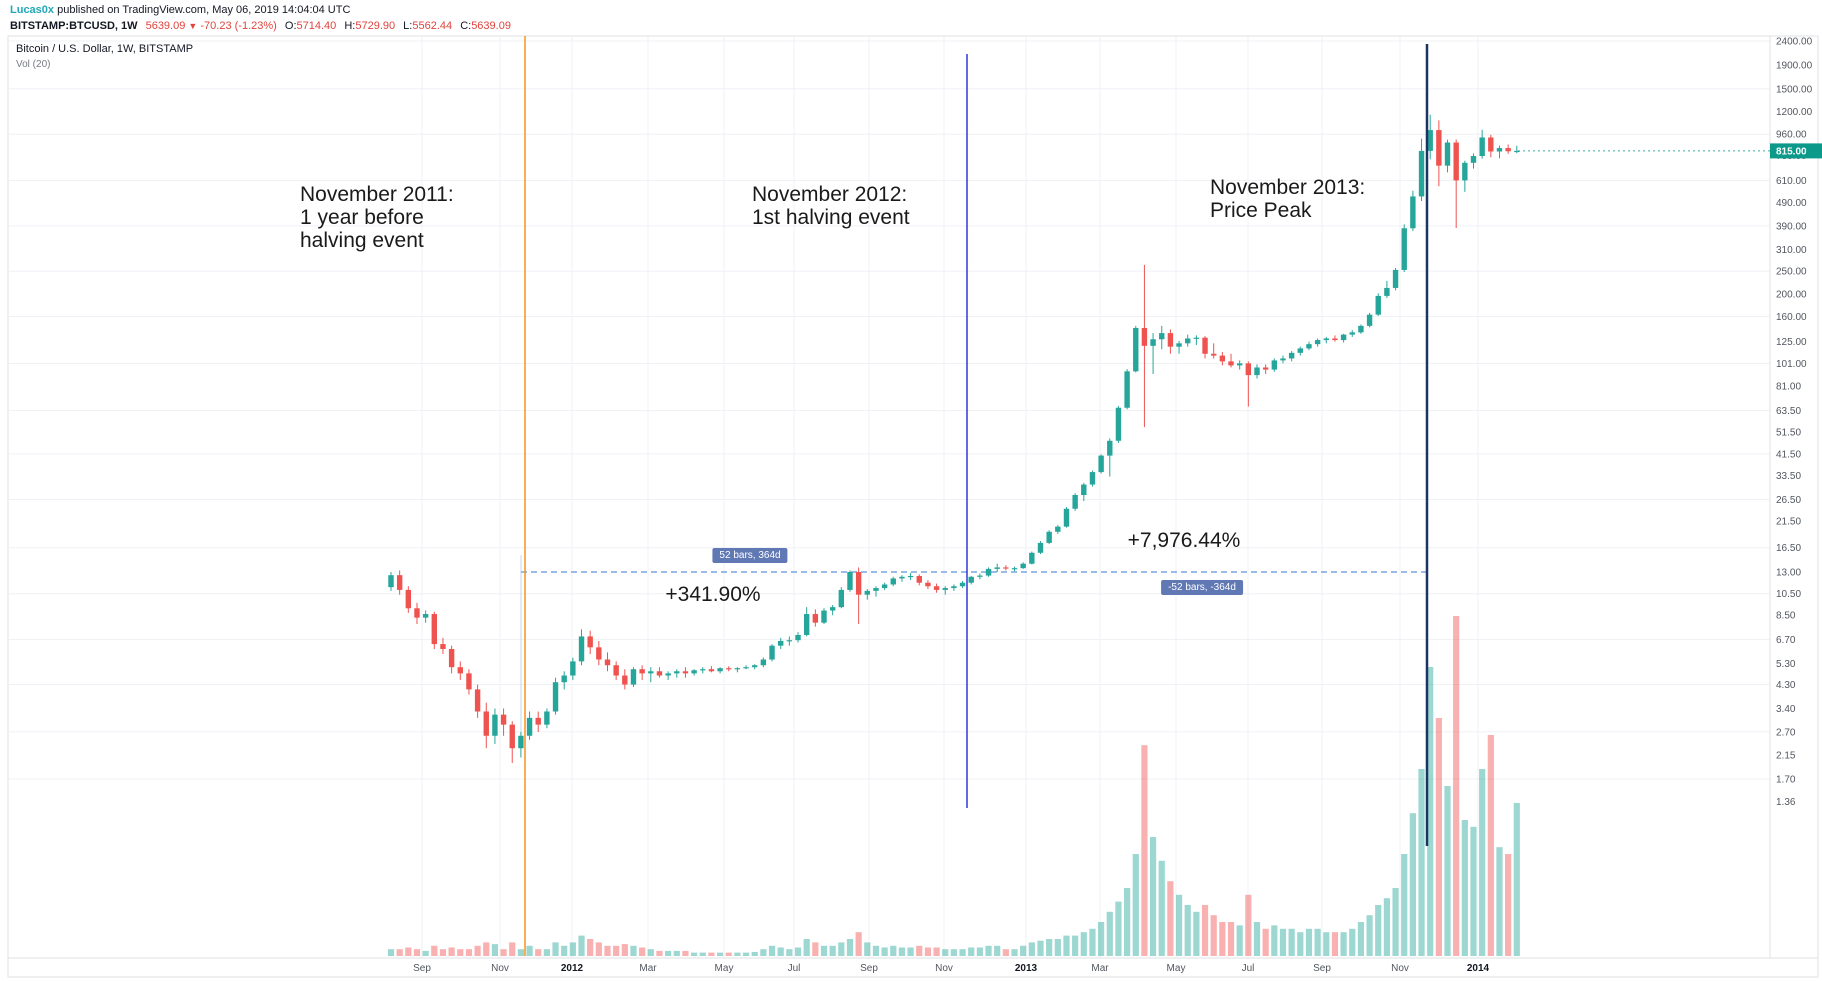 Image resolution: width=1822 pixels, height=981 pixels. What do you see at coordinates (1786, 802) in the screenshot?
I see `price-tick-label: 1.36` at bounding box center [1786, 802].